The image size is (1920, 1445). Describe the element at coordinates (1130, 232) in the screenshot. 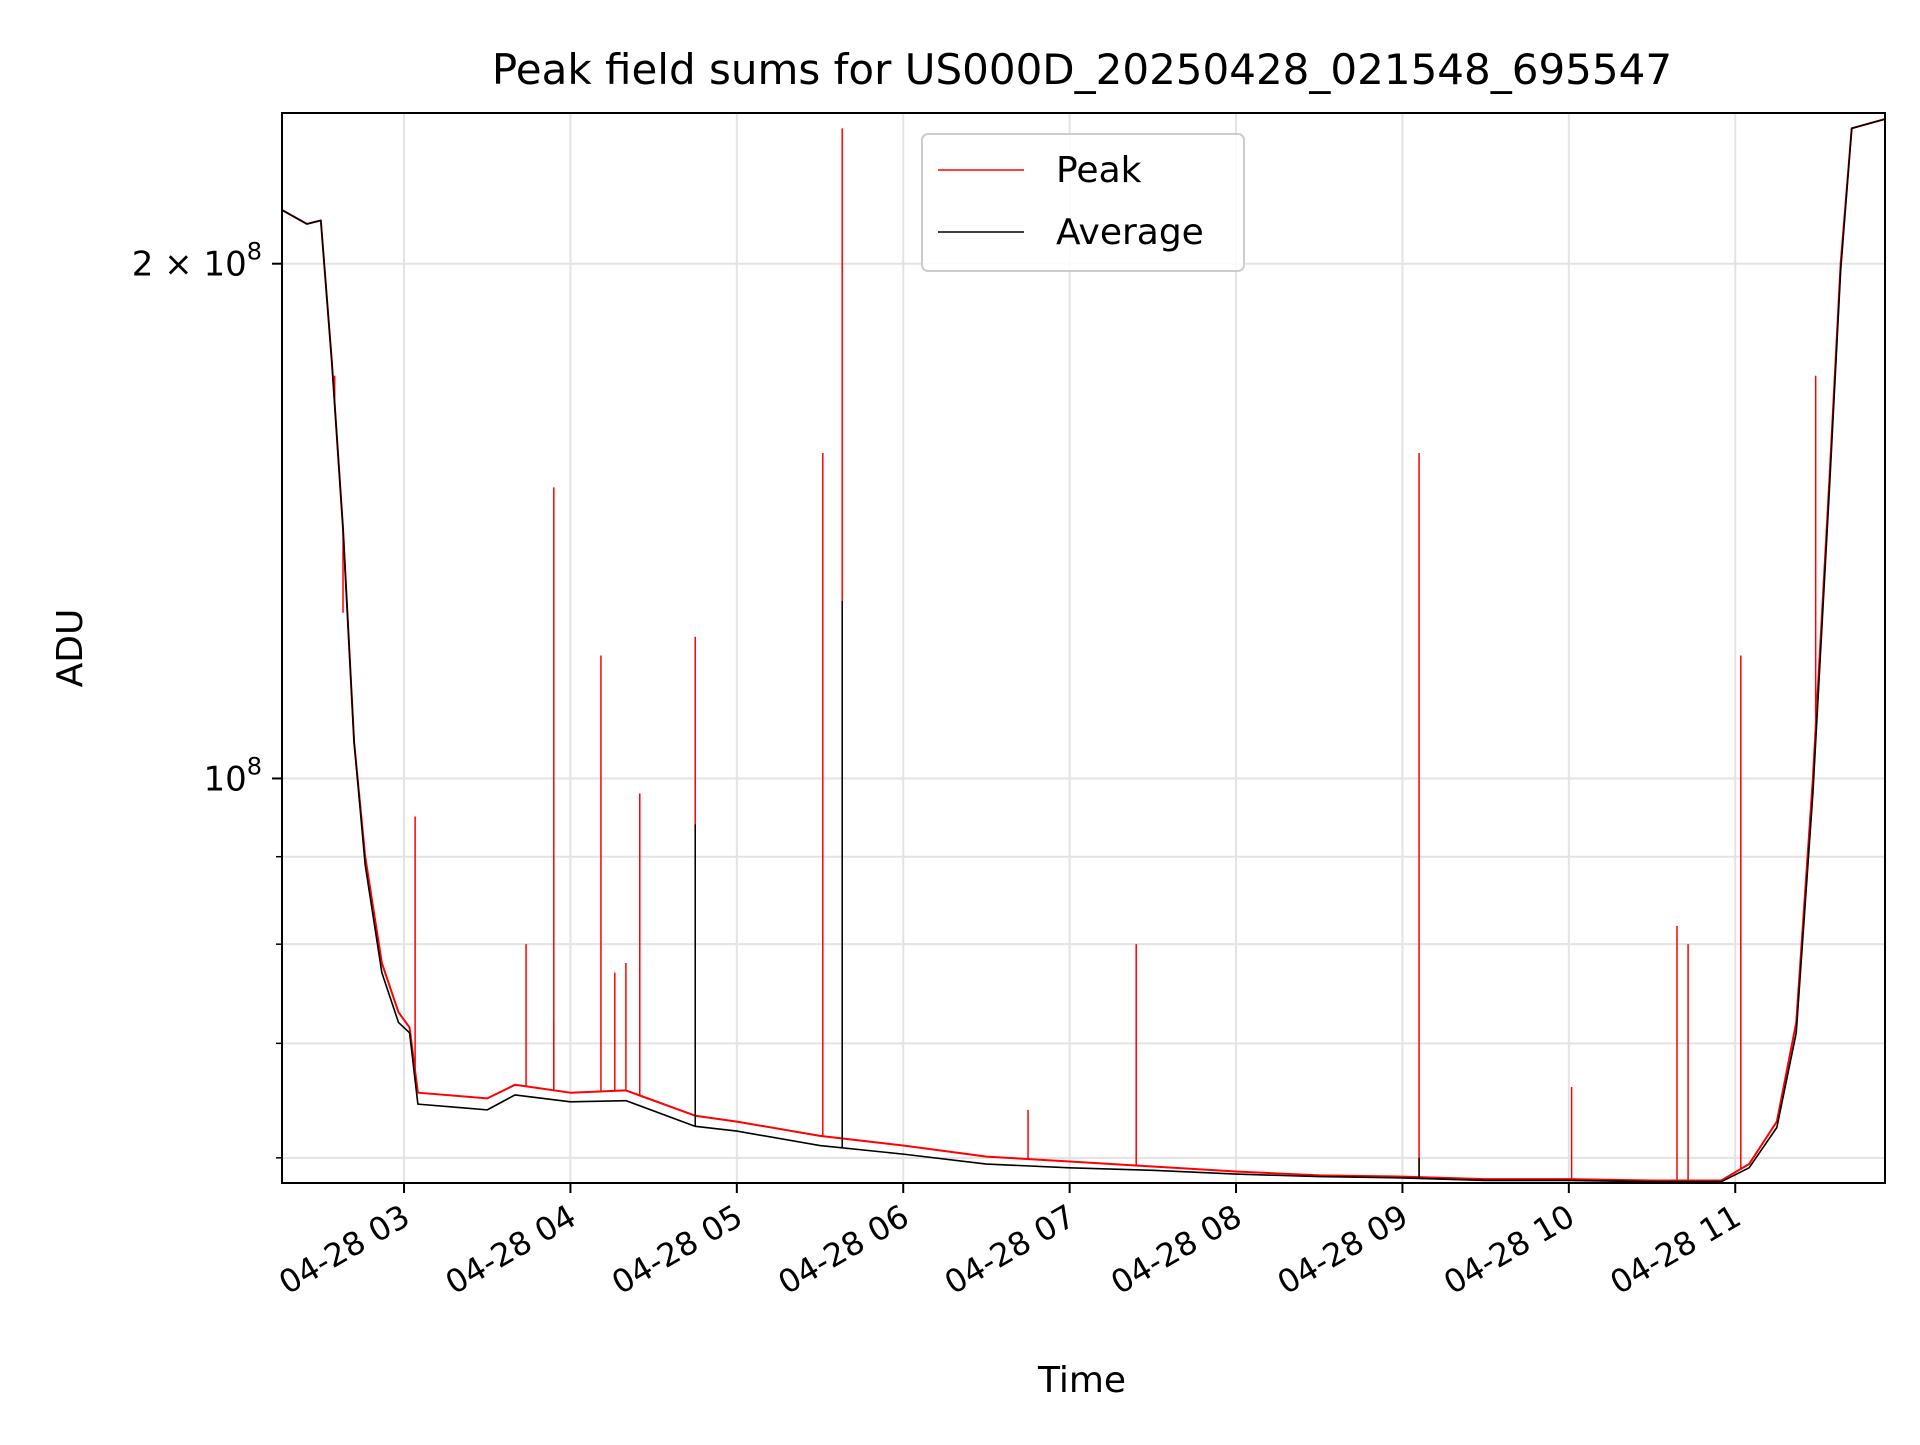

I see `legend-average-label: Average` at that location.